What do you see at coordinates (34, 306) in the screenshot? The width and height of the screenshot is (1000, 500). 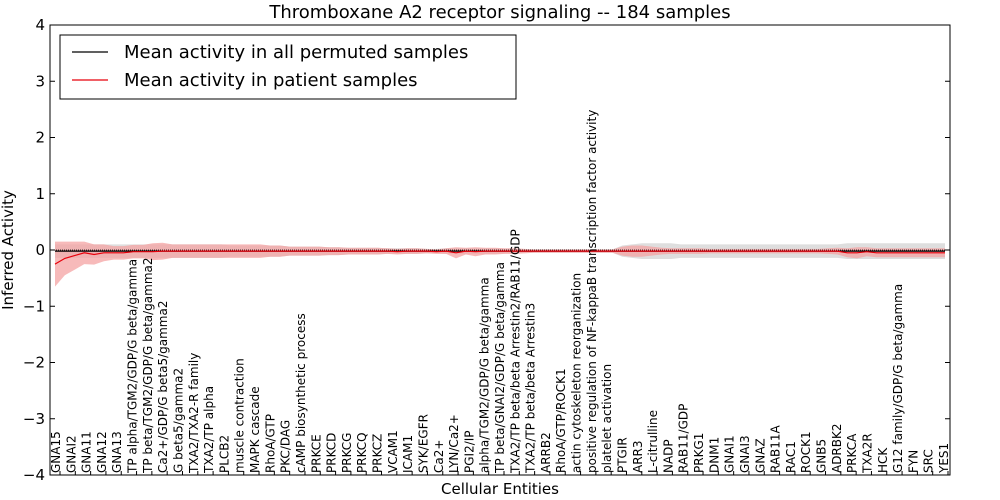 I see `y-tick-label: −1` at bounding box center [34, 306].